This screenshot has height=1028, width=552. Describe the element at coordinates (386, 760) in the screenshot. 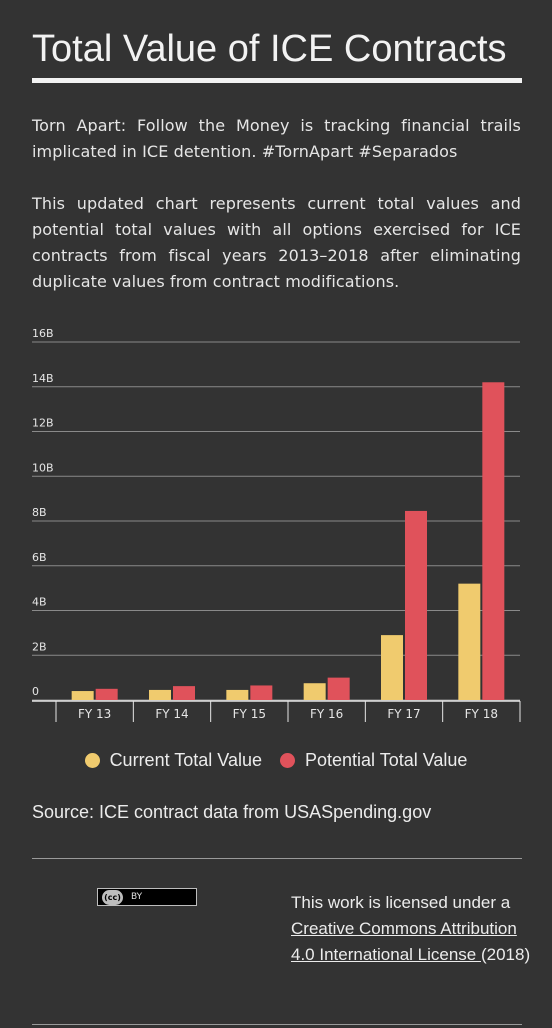

I see `legend-label-potential: Potential Total Value` at that location.